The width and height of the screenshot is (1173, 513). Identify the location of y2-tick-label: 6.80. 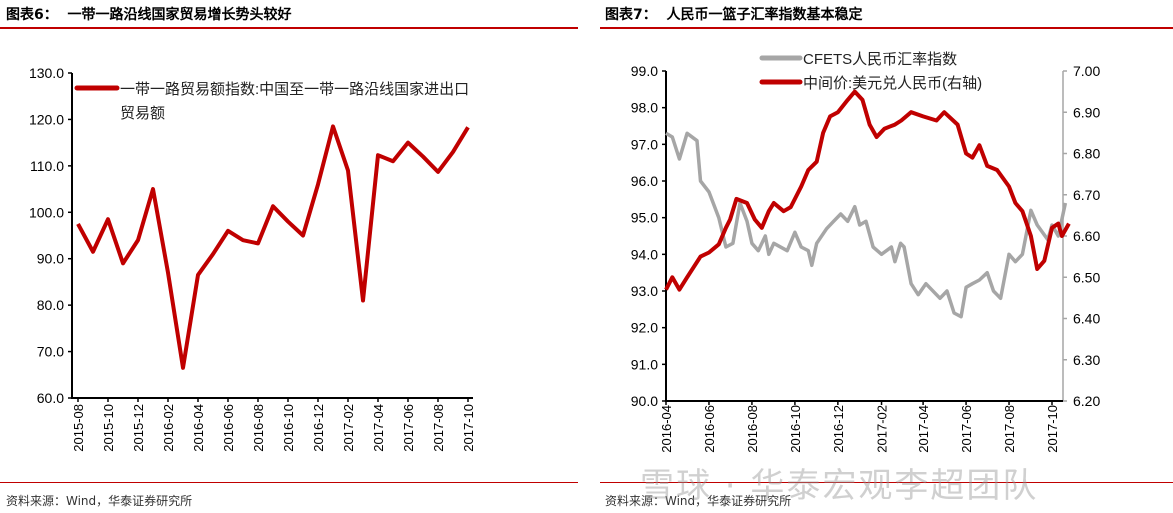
(1086, 154).